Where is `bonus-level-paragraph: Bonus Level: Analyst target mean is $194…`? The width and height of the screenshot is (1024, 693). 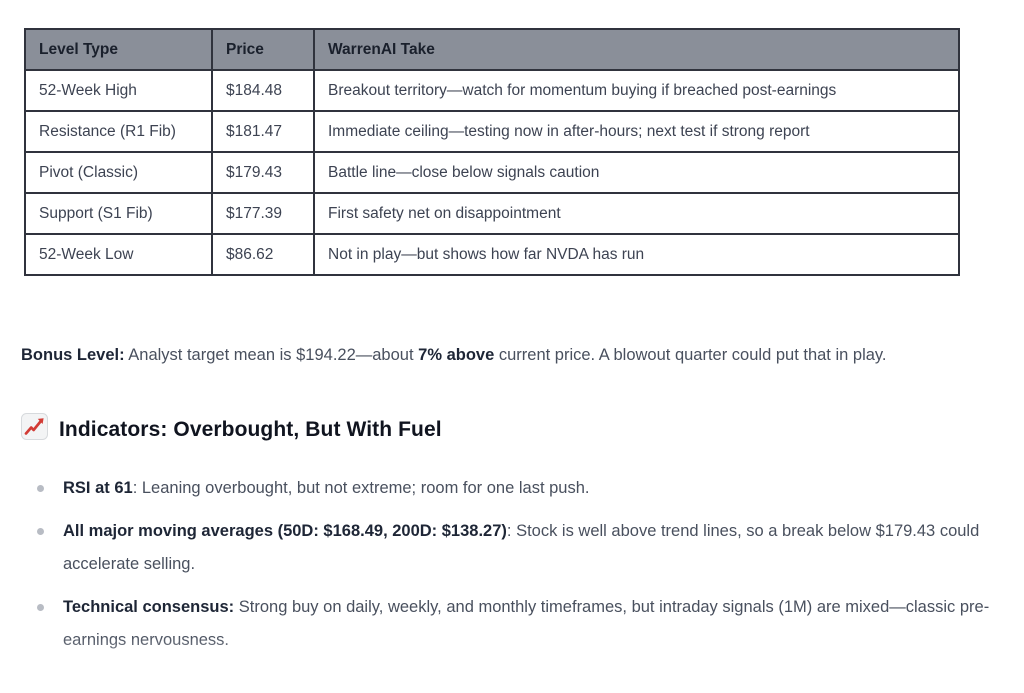
bonus-level-paragraph: Bonus Level: Analyst target mean is $194… is located at coordinates (507, 355).